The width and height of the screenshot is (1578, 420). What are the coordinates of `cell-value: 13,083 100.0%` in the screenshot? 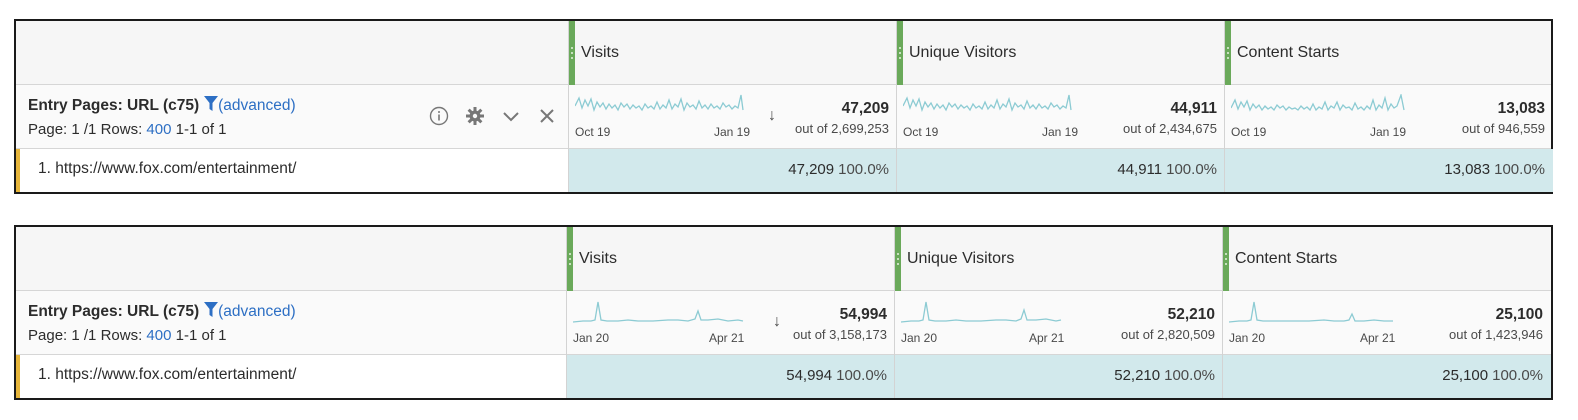 It's located at (1494, 169).